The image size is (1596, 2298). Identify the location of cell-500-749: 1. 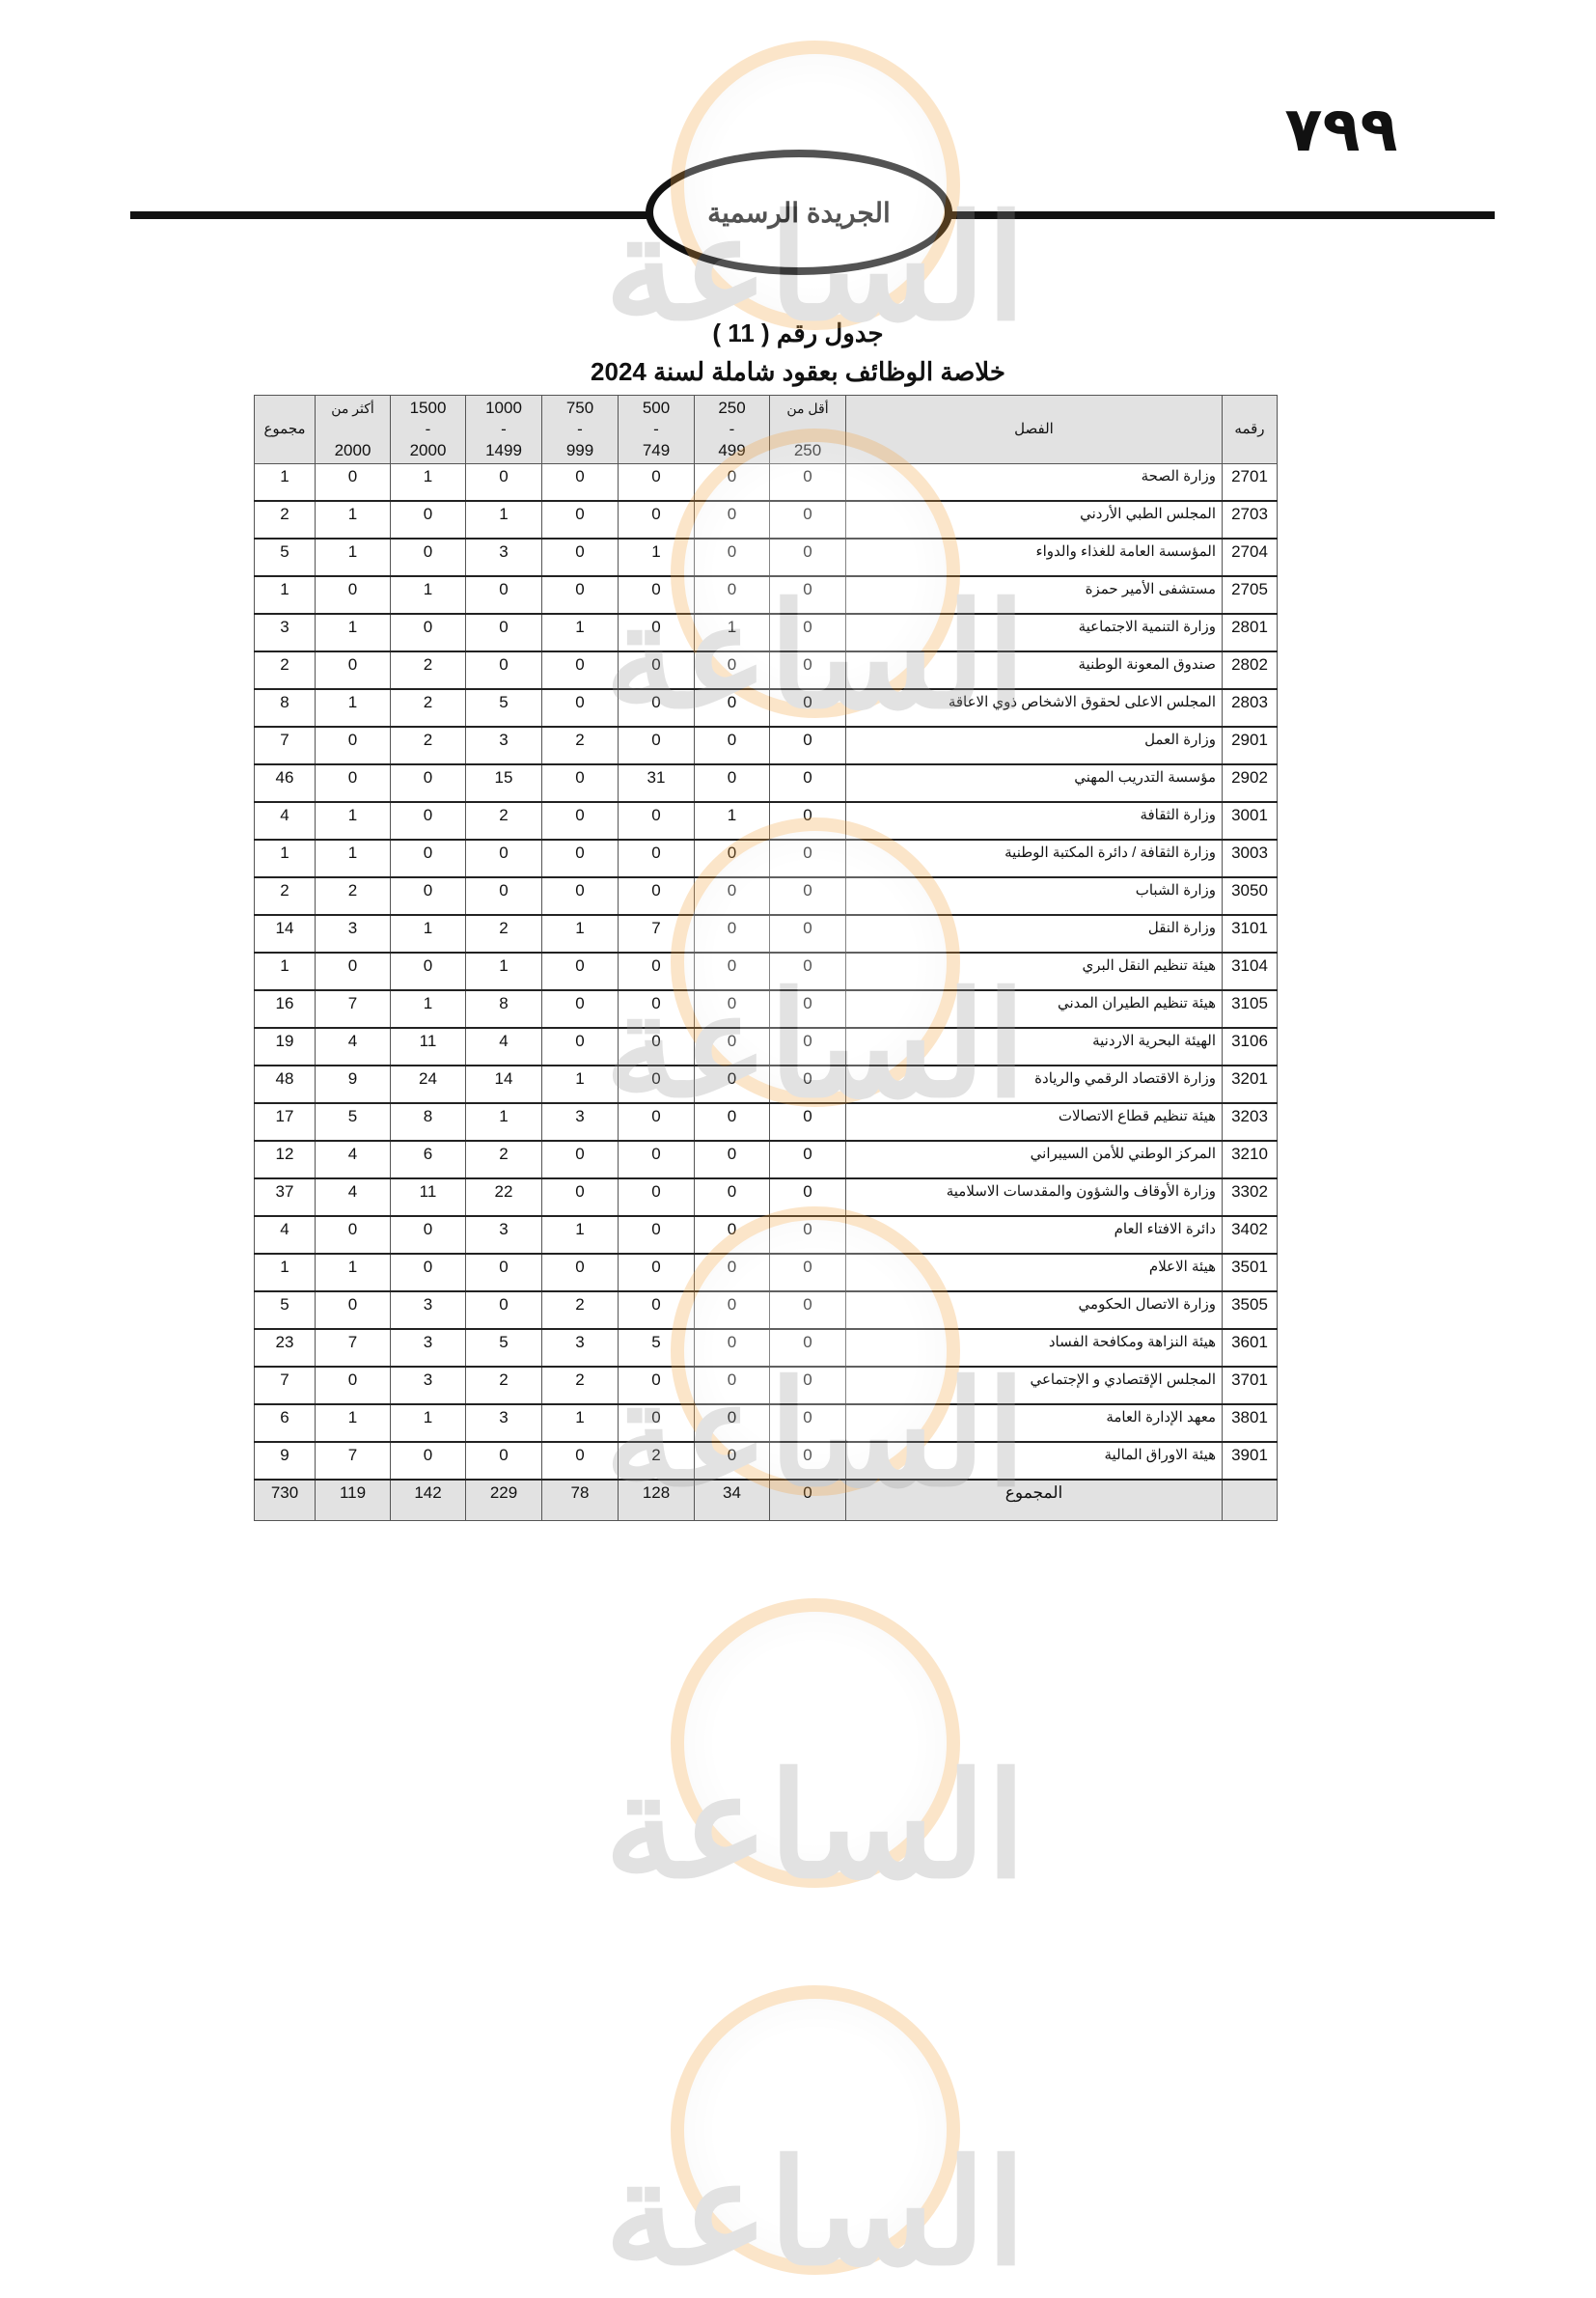
(656, 558).